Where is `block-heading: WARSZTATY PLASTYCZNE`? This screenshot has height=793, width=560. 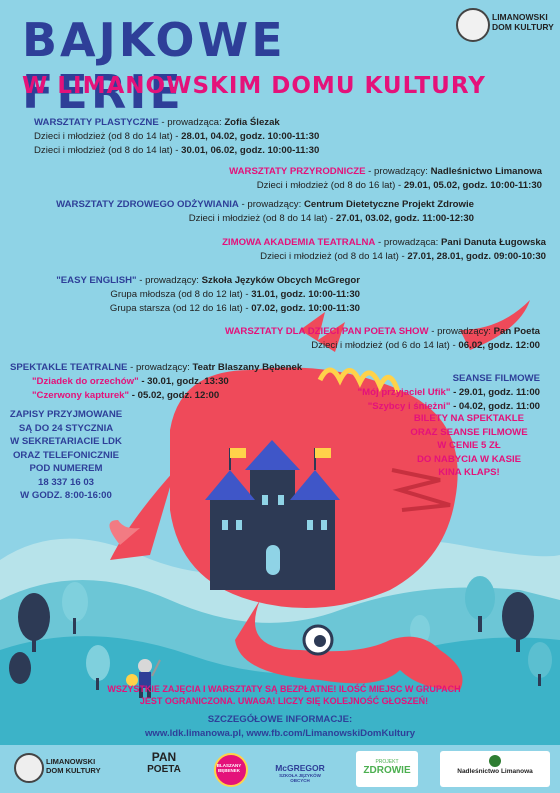 block-heading: WARSZTATY PLASTYCZNE is located at coordinates (96, 122).